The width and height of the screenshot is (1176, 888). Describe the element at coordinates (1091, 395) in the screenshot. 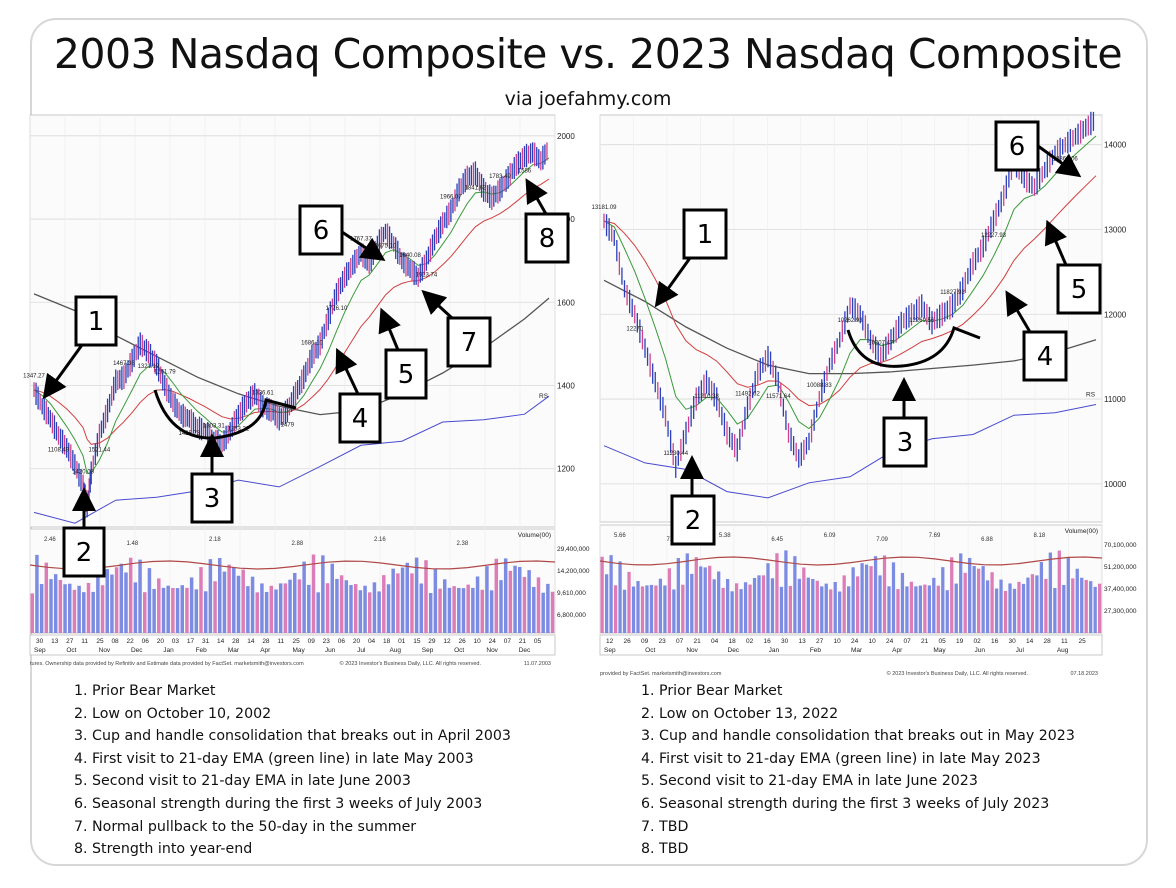

I see `chart-2023-rs-label: RS` at that location.